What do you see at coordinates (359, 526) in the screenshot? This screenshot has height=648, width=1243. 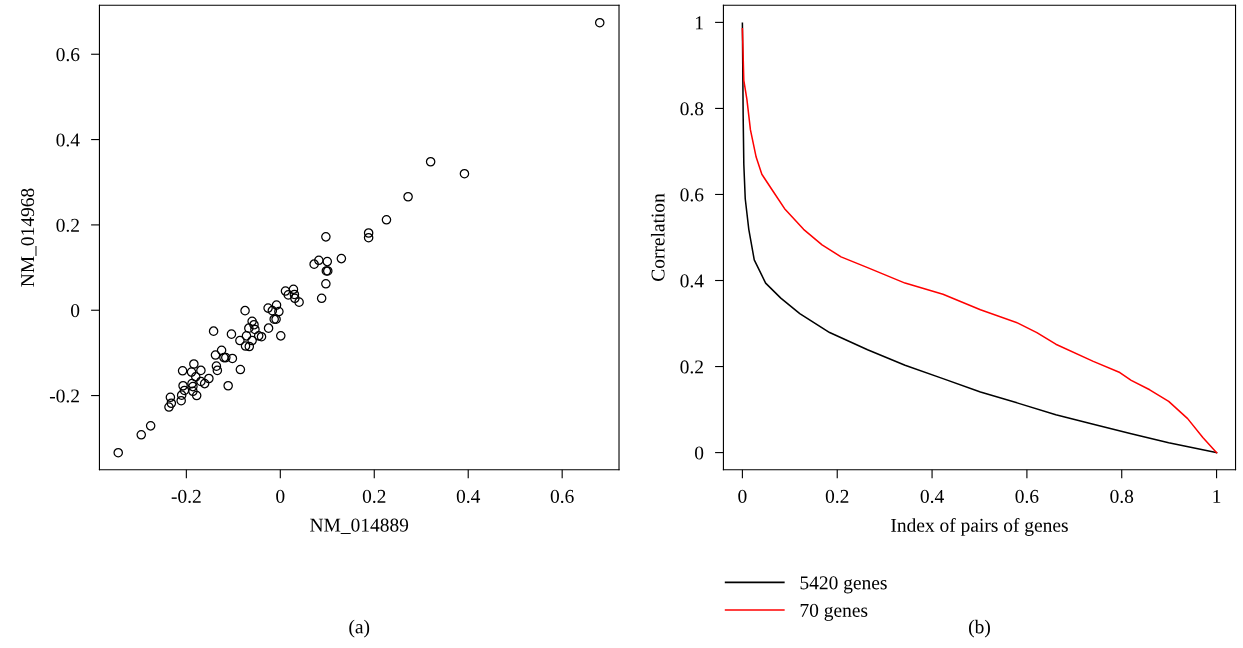 I see `x-axis-title: NM_014889` at bounding box center [359, 526].